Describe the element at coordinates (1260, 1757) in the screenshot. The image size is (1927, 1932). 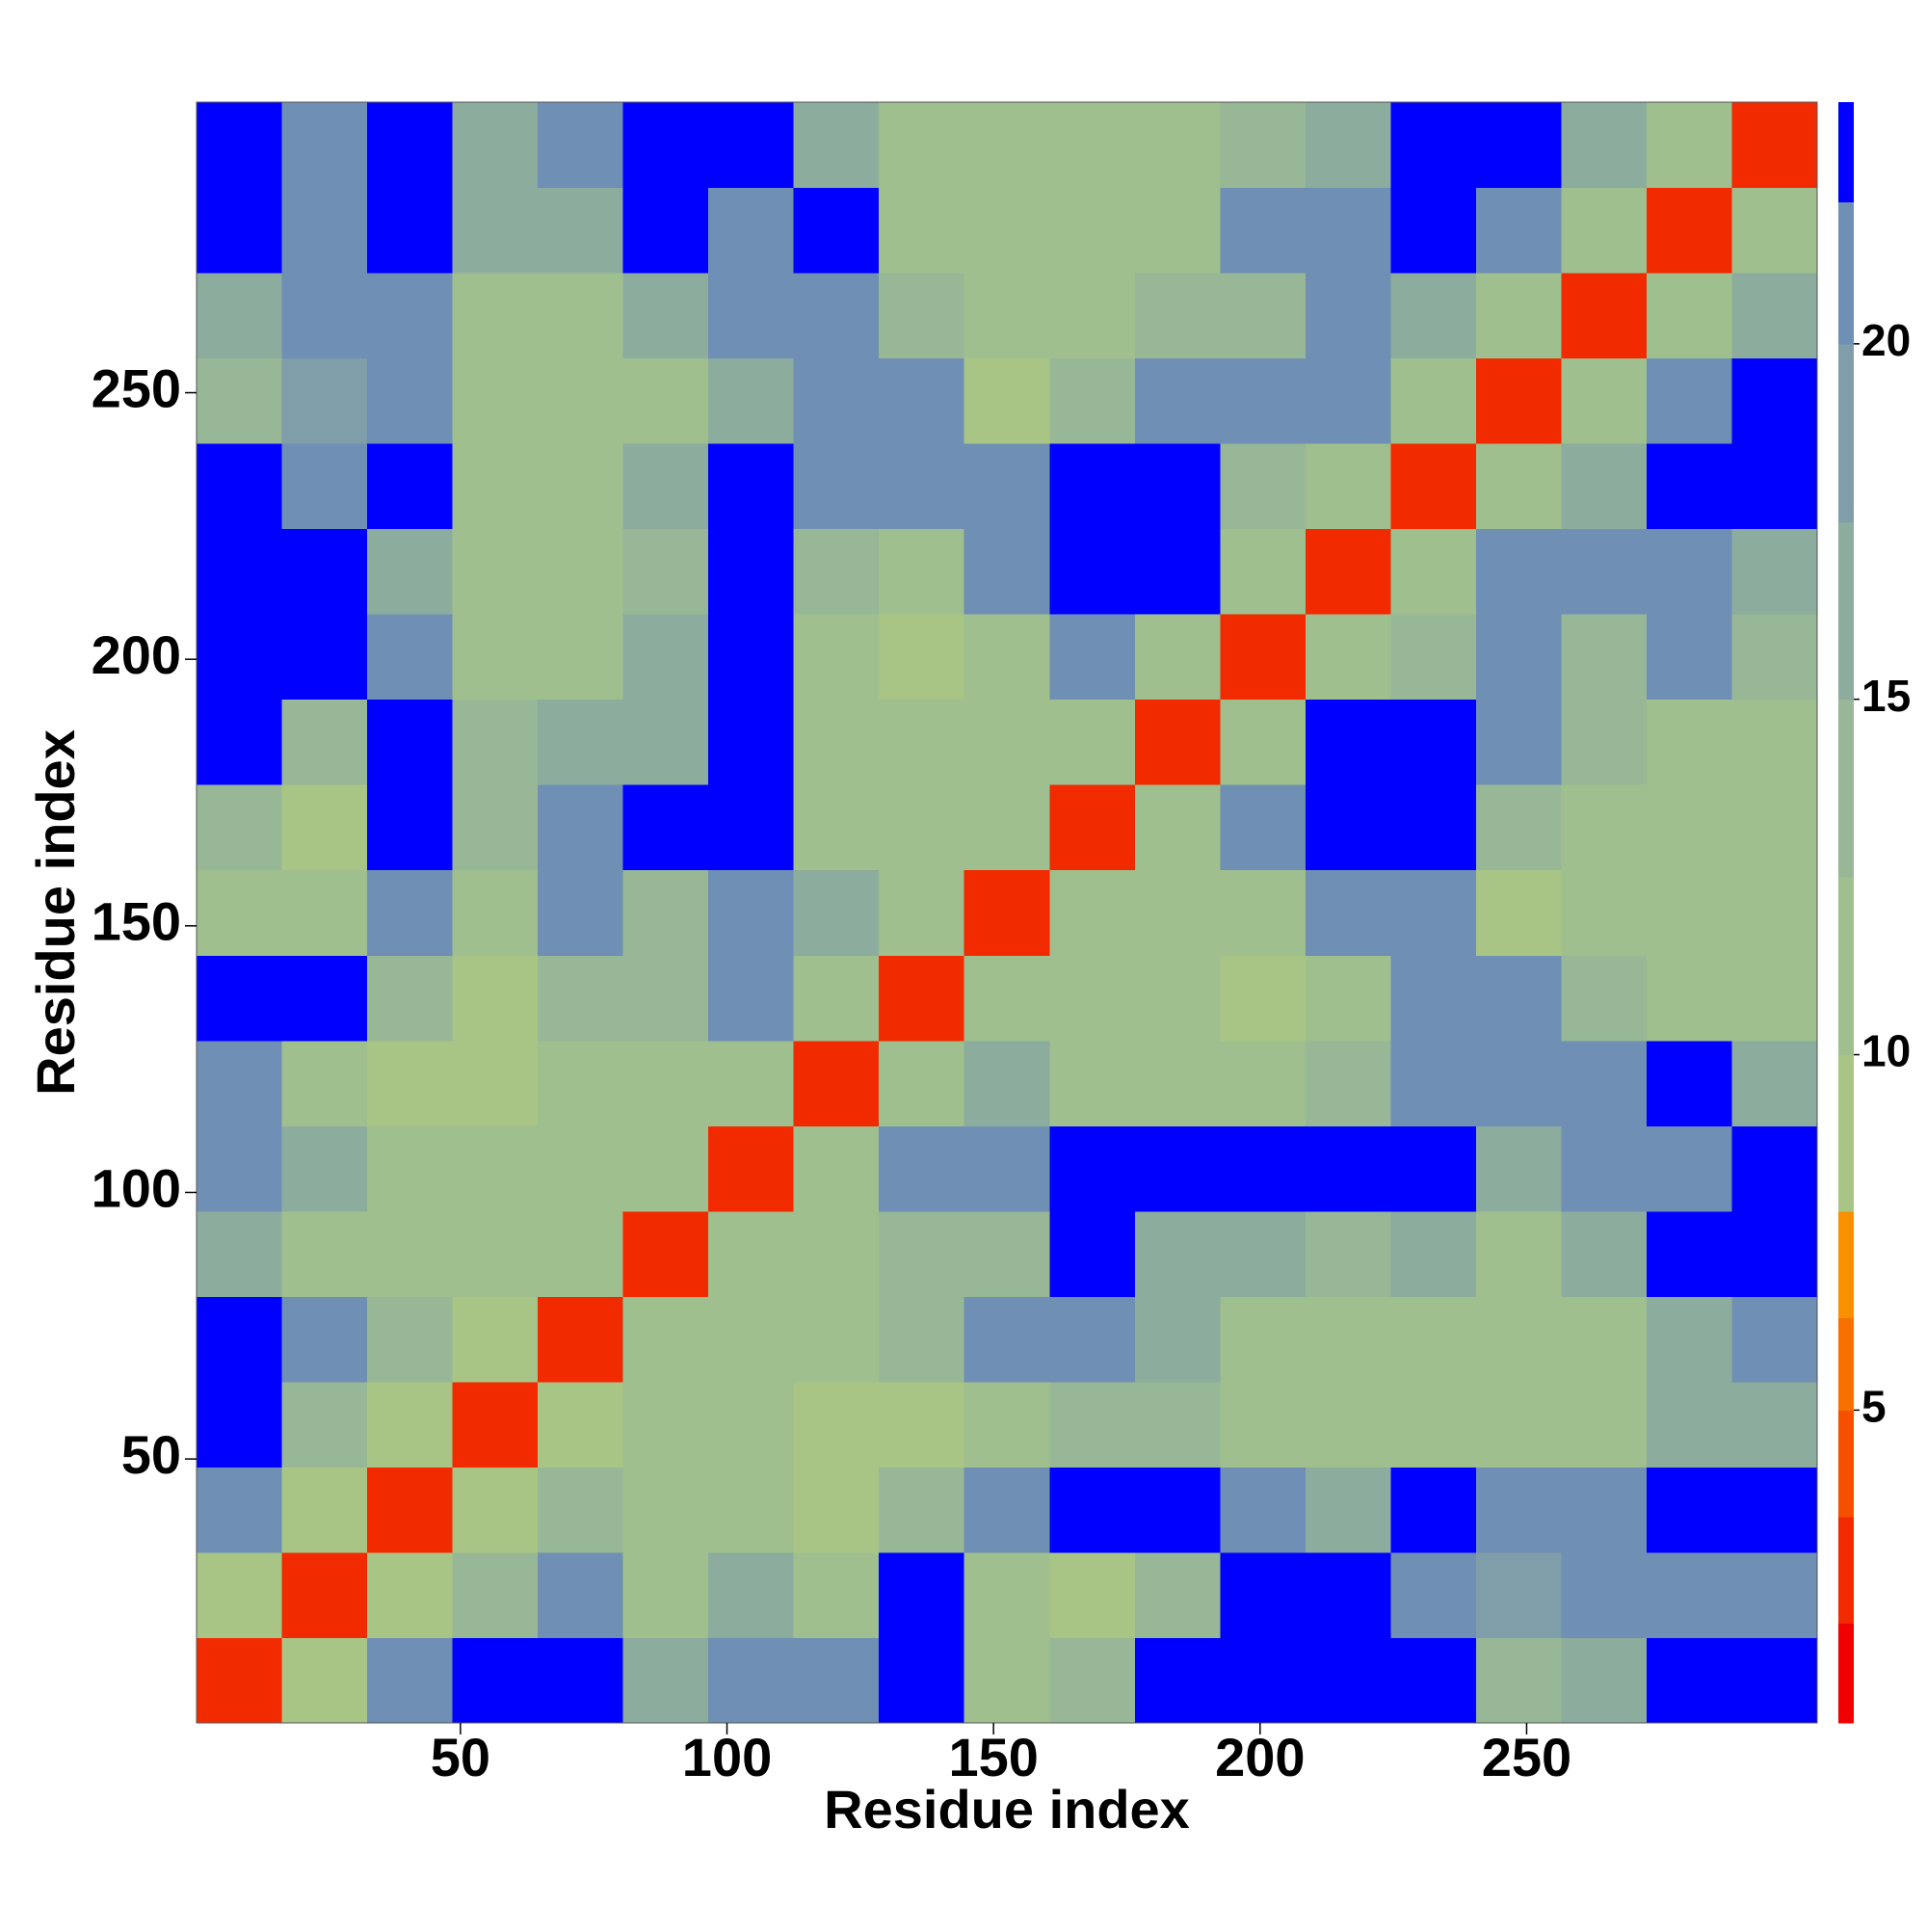
I see `x-tick-label: 200` at that location.